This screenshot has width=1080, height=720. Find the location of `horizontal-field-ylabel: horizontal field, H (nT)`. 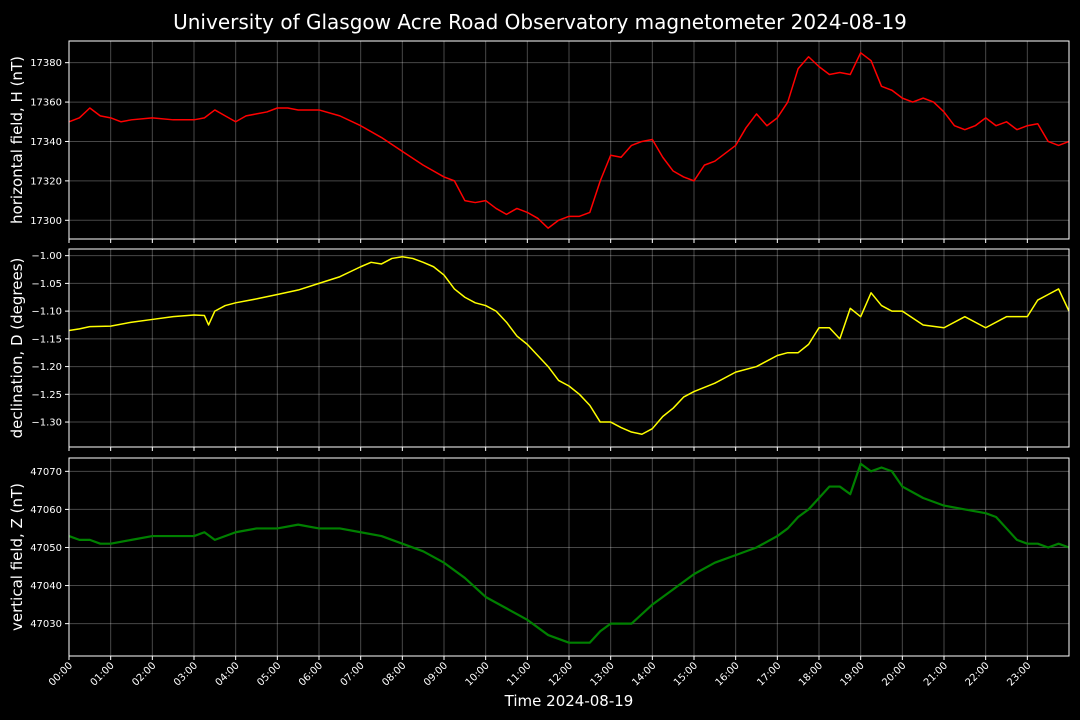

horizontal-field-ylabel: horizontal field, H (nT) is located at coordinates (17, 140).